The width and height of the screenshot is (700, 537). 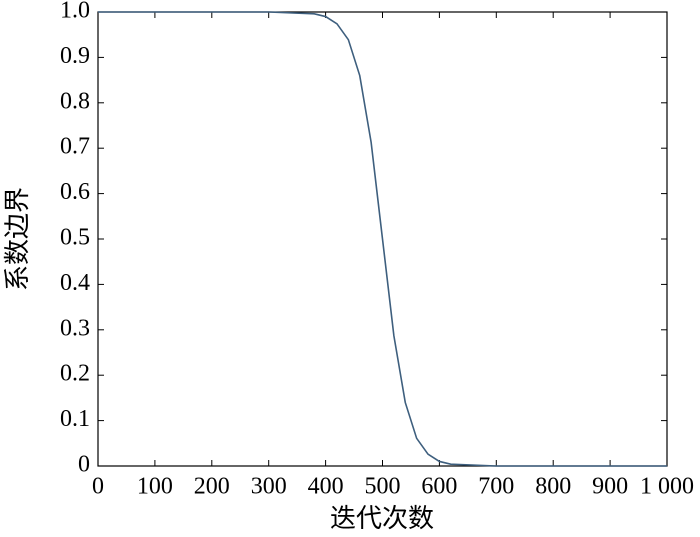 I want to click on y-tick-label: 0.7, so click(x=75, y=147).